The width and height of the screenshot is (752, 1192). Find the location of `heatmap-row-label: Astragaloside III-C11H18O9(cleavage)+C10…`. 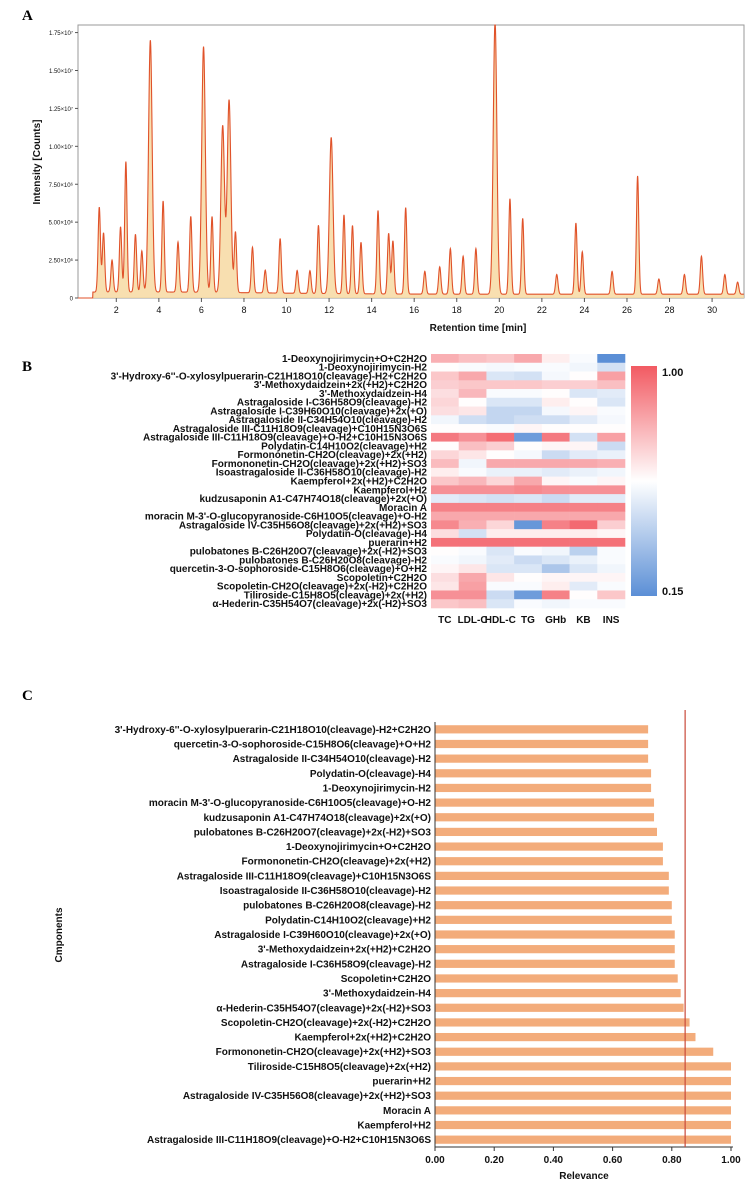

heatmap-row-label: Astragaloside III-C11H18O9(cleavage)+C10… is located at coordinates (300, 429).